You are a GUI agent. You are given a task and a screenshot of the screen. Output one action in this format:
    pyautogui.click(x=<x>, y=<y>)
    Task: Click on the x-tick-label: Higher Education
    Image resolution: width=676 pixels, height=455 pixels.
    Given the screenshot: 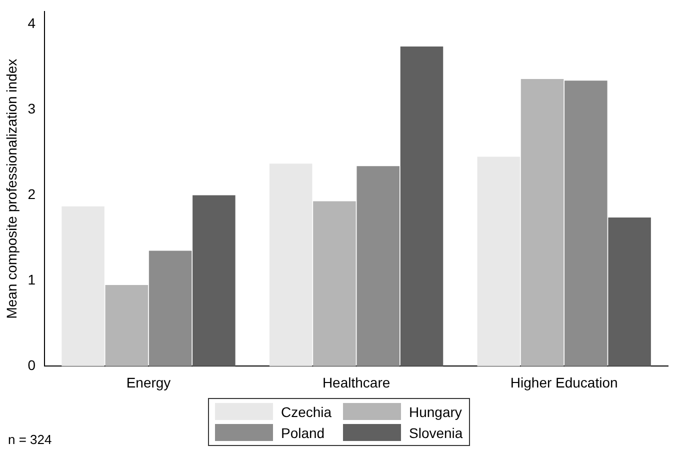 What is the action you would take?
    pyautogui.click(x=564, y=382)
    